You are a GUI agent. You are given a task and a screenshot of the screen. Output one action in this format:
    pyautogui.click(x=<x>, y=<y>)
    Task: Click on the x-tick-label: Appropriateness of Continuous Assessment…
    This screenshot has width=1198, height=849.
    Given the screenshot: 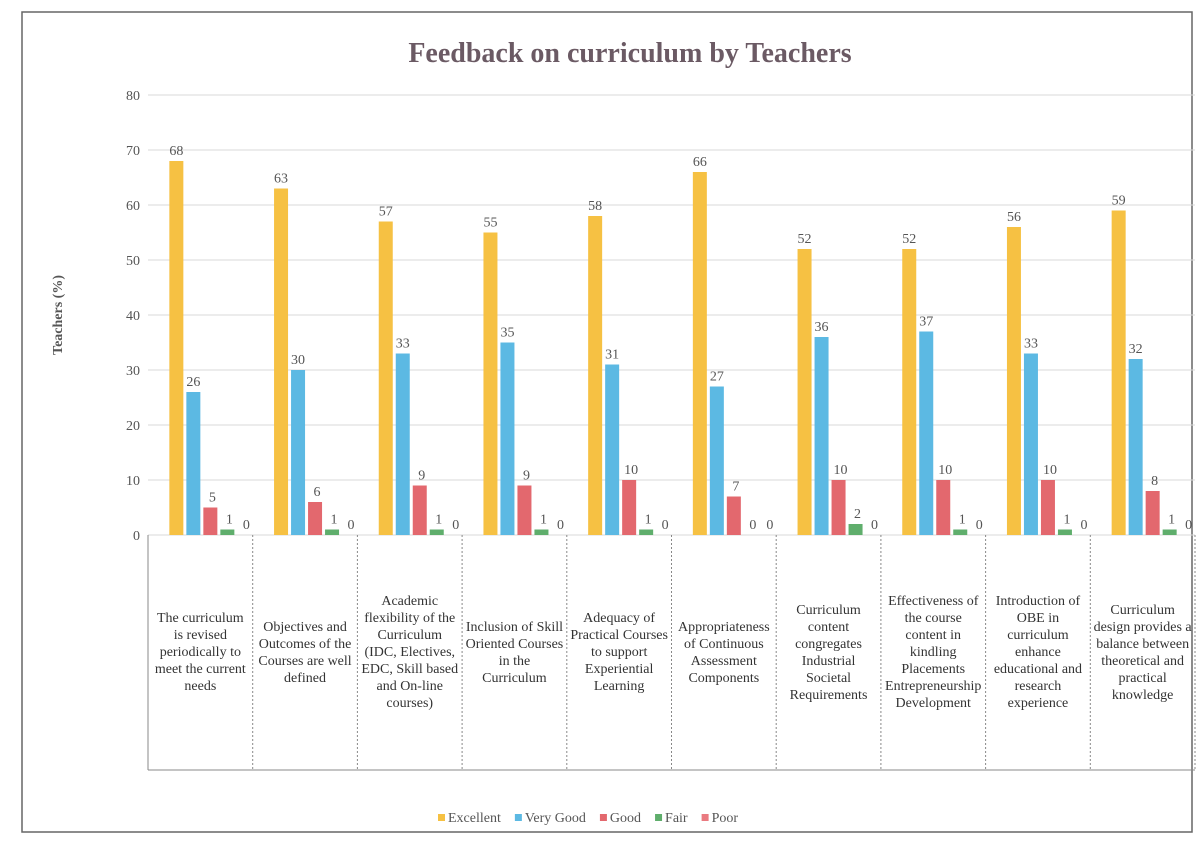 What is the action you would take?
    pyautogui.click(x=723, y=652)
    